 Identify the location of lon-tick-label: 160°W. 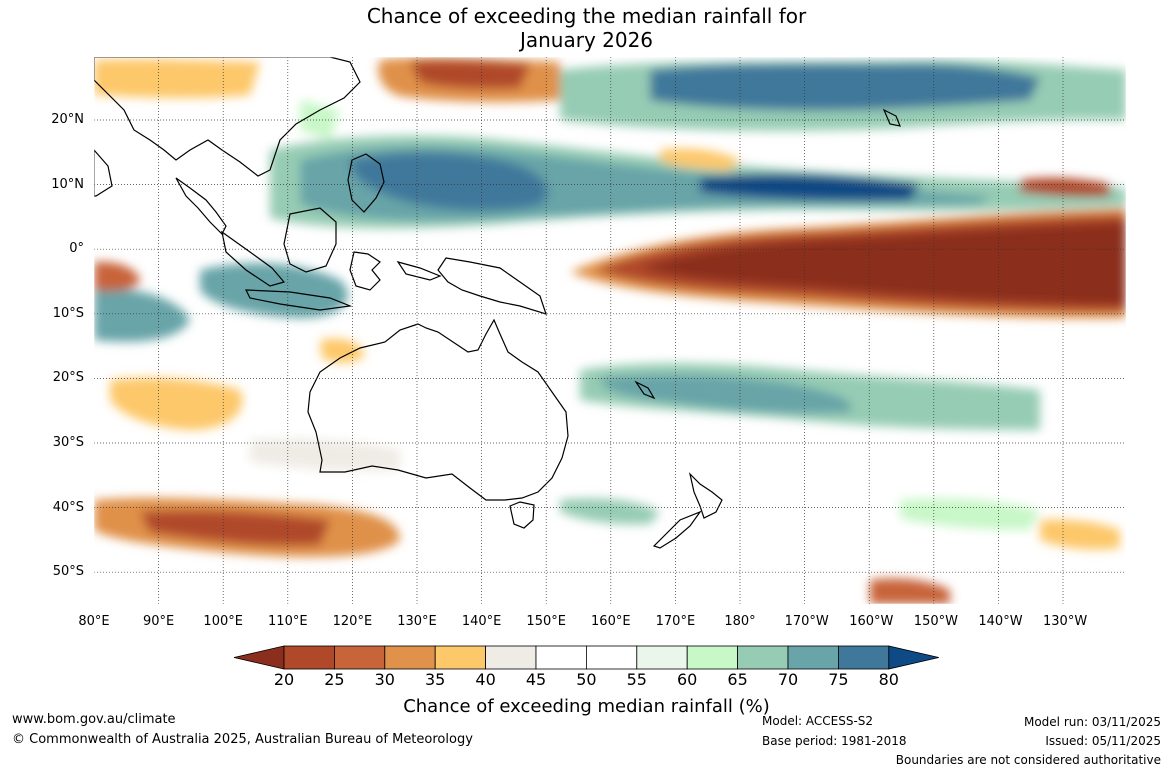
(871, 621).